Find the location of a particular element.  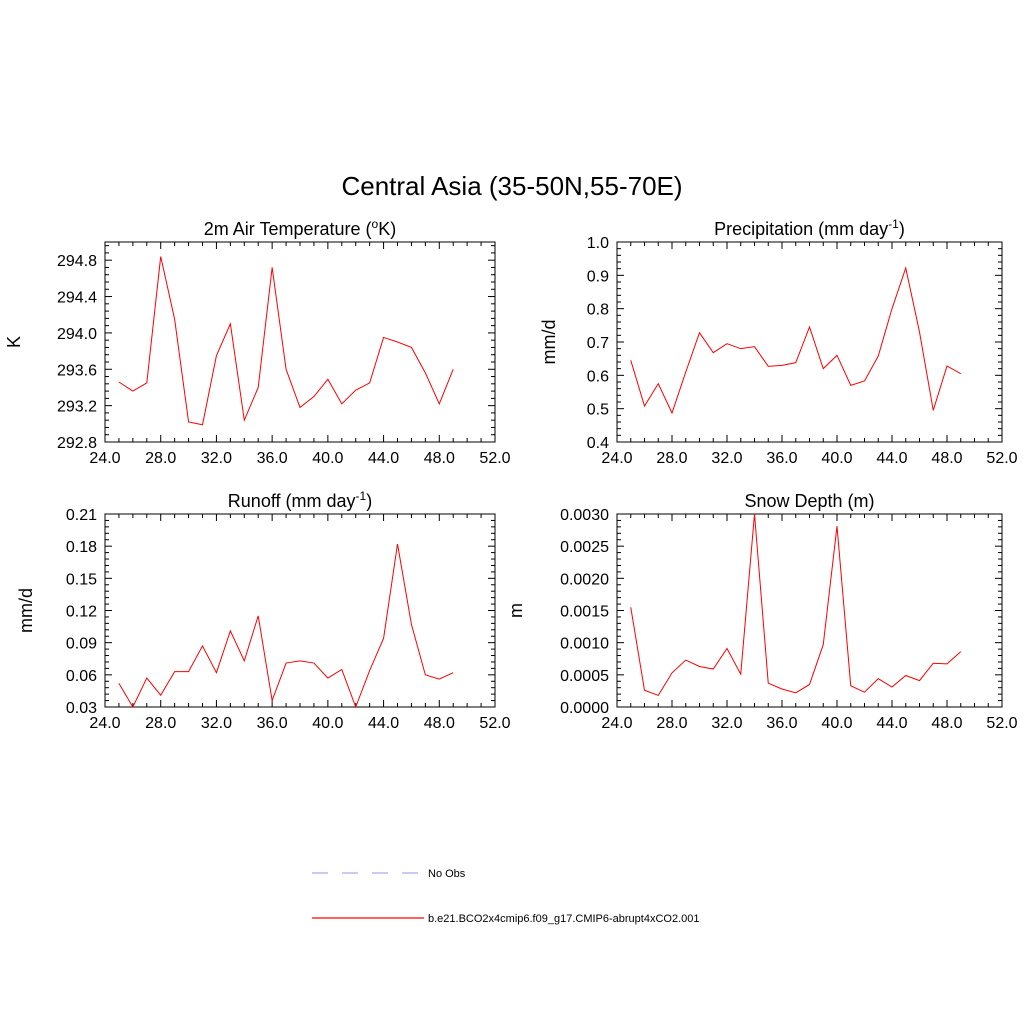

figure-title: Central Asia (35-50N,55-70E) is located at coordinates (511, 186).